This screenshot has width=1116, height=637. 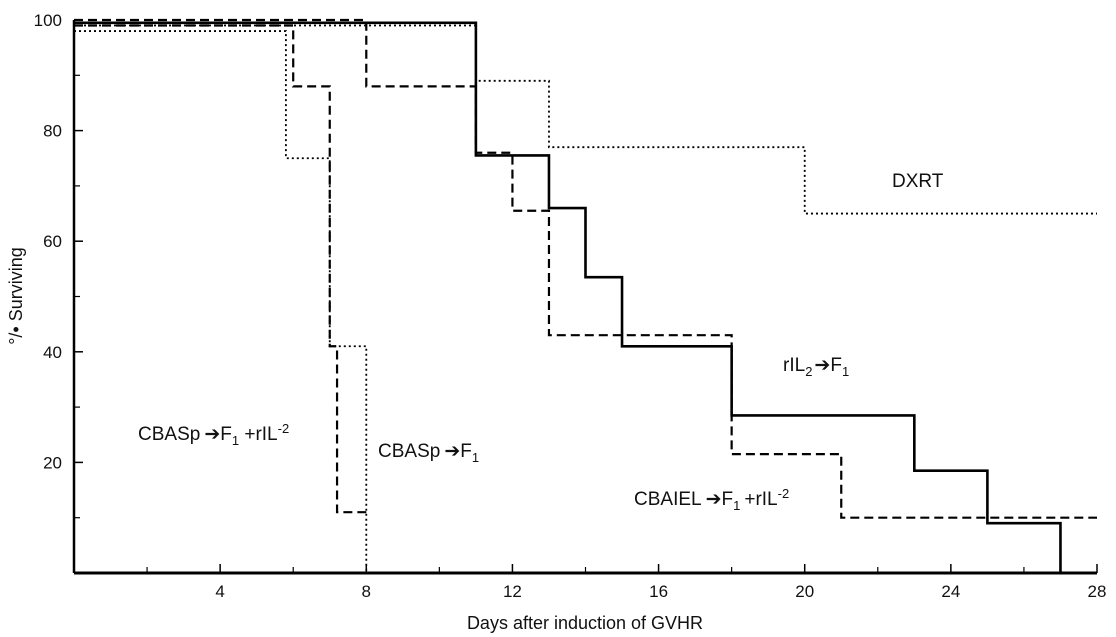 I want to click on x-tick-label-4: 4, so click(x=219, y=591).